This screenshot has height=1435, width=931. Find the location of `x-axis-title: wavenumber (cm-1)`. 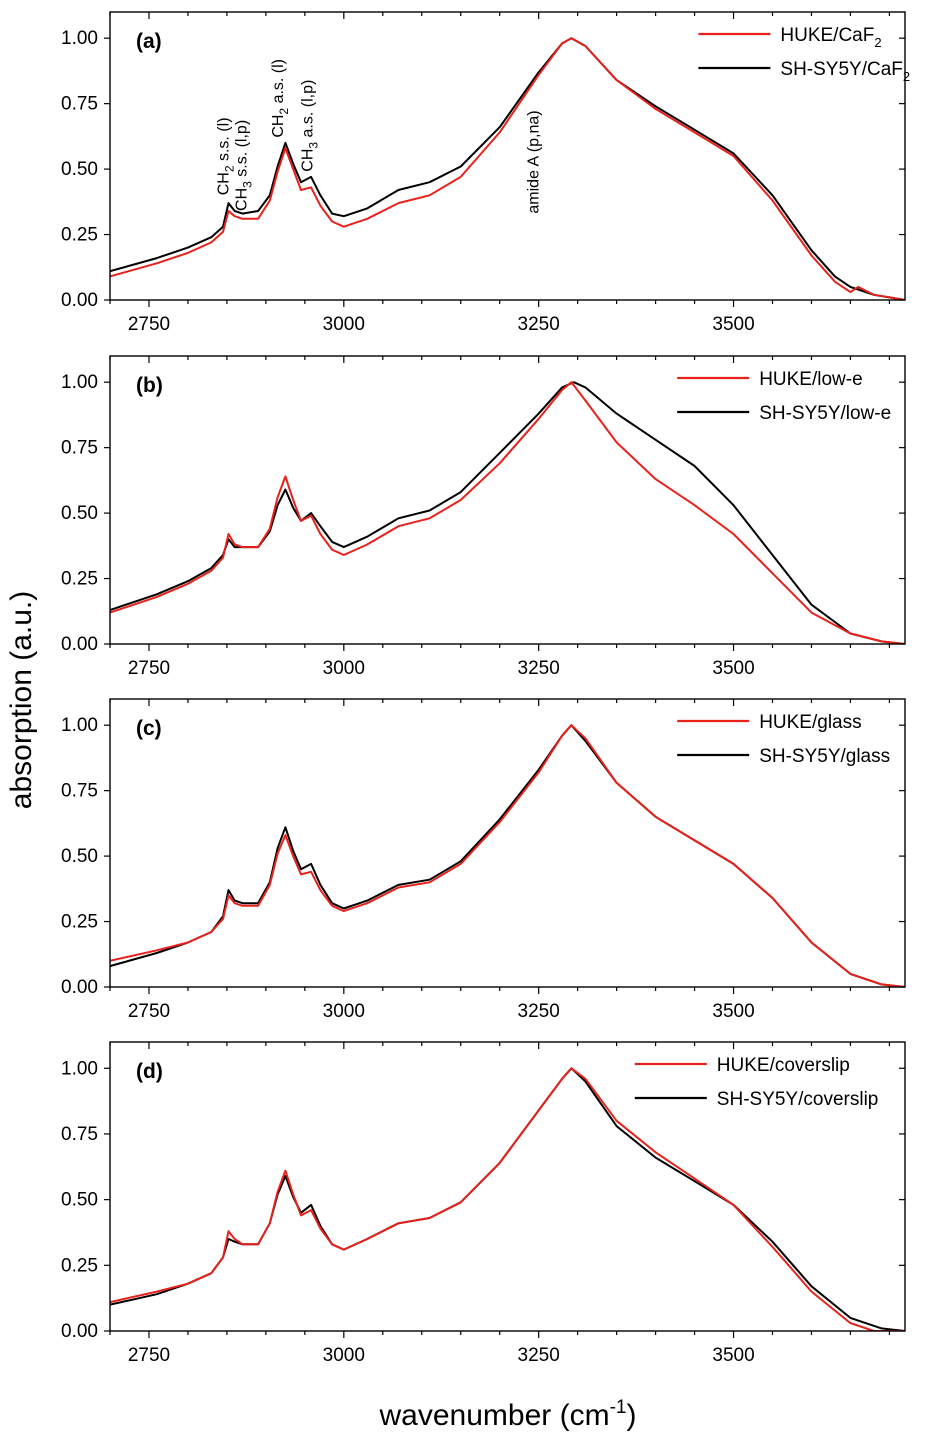

x-axis-title: wavenumber (cm-1) is located at coordinates (508, 1414).